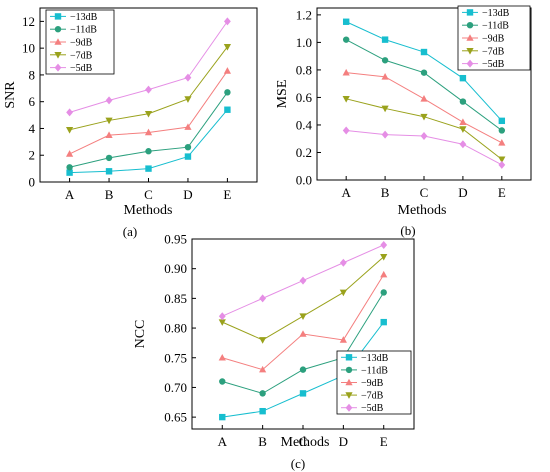 The image size is (550, 472). What do you see at coordinates (81, 43) in the screenshot?
I see `legend-entry: −9dB` at bounding box center [81, 43].